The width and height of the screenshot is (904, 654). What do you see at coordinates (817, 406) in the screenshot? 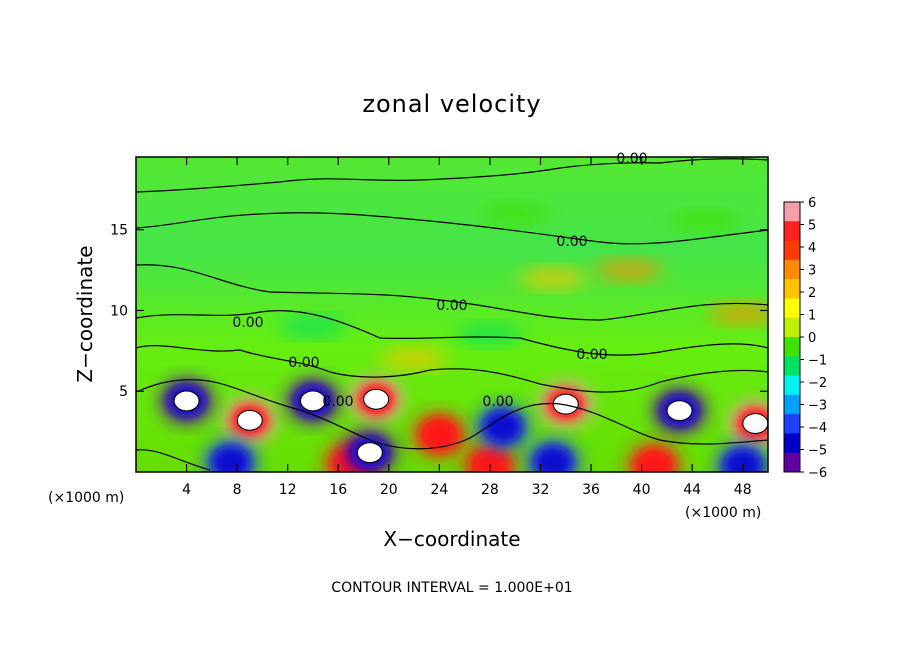
I see `colorbar-tick-label: −3` at bounding box center [817, 406].